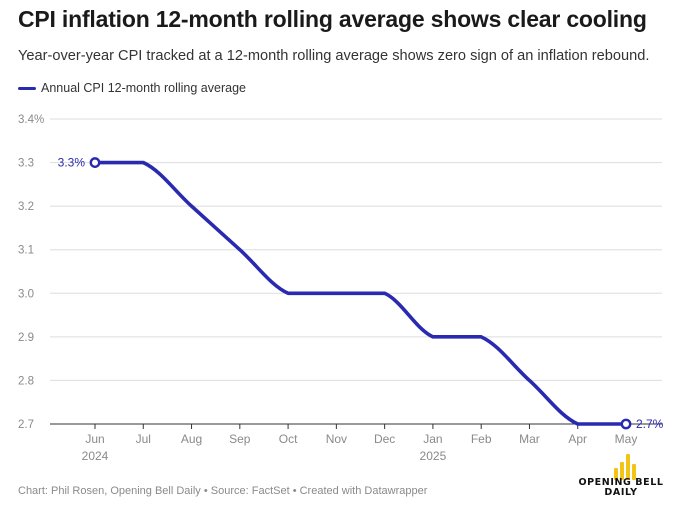  What do you see at coordinates (529, 439) in the screenshot?
I see `x-tick-label: Mar` at bounding box center [529, 439].